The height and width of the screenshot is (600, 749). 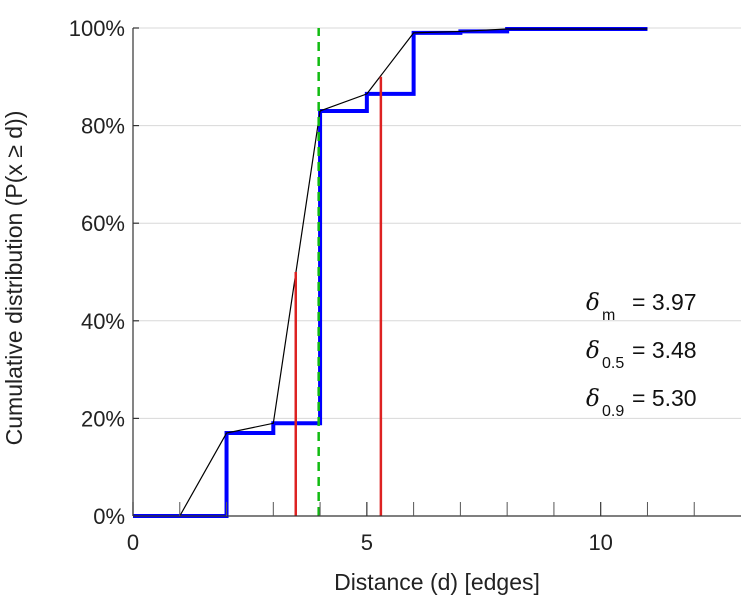 What do you see at coordinates (600, 542) in the screenshot?
I see `x-tick-label: 10` at bounding box center [600, 542].